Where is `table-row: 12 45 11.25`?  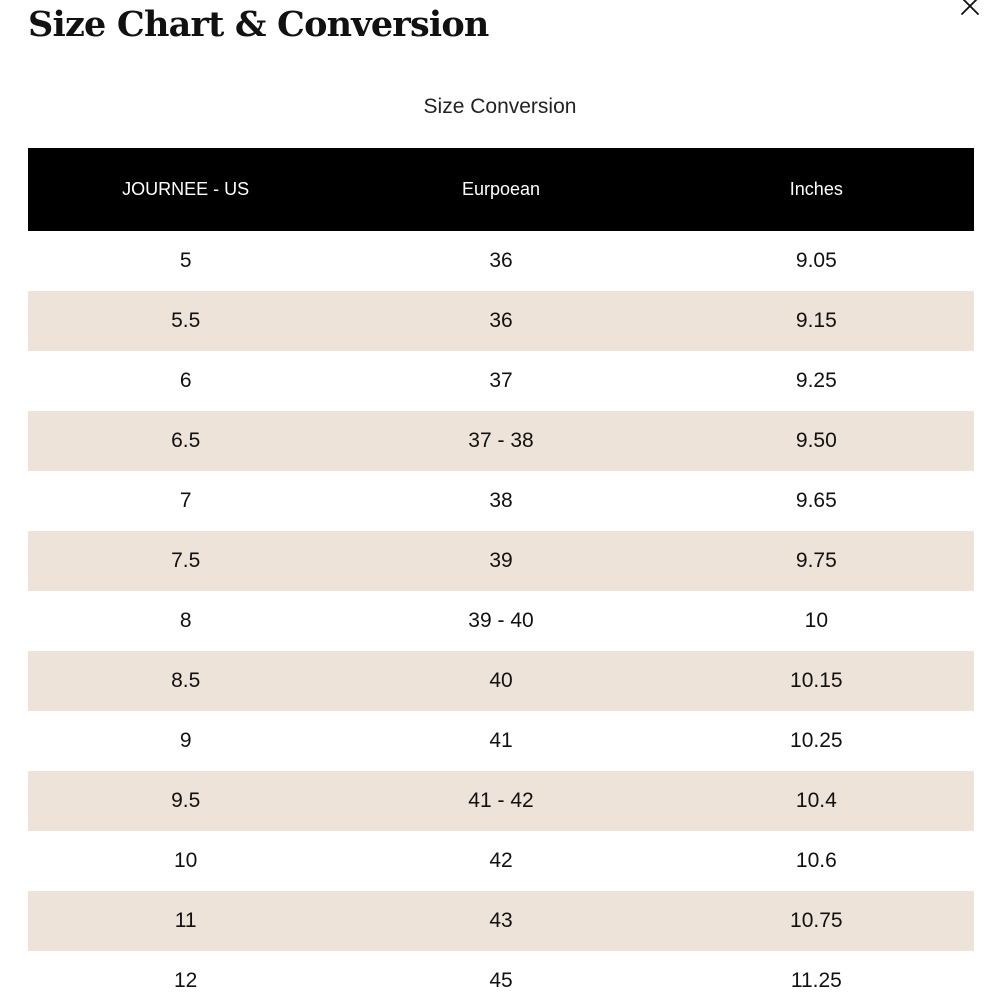
table-row: 12 45 11.25 is located at coordinates (501, 975).